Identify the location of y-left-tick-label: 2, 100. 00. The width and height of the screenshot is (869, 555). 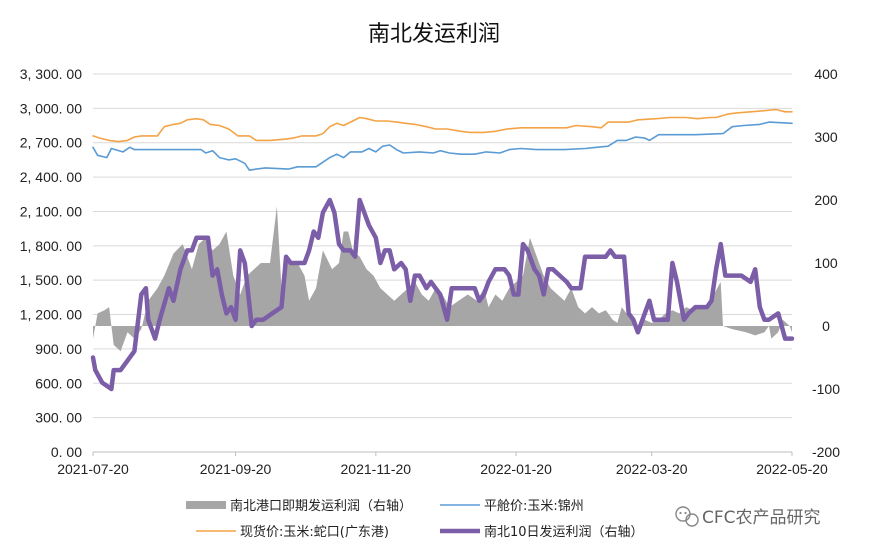
(51, 211).